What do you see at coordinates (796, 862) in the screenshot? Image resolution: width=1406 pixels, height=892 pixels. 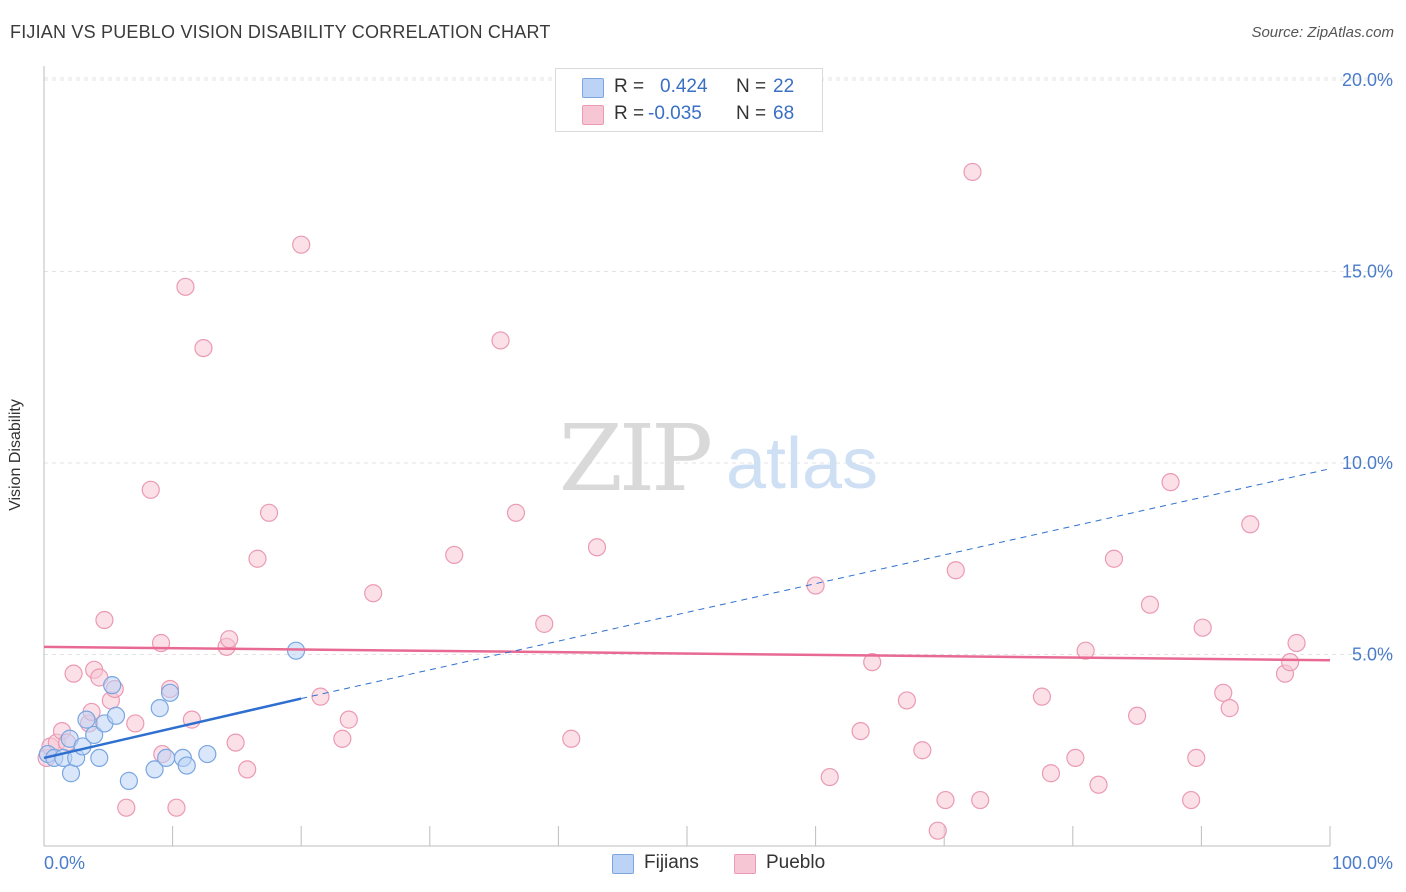 I see `bottom-pueblo-label: Pueblo` at bounding box center [796, 862].